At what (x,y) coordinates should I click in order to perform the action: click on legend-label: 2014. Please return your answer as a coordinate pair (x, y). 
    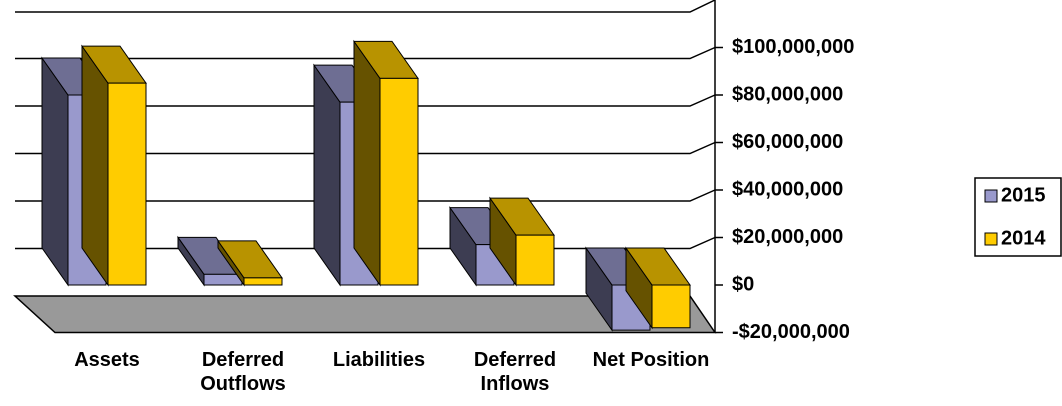
    Looking at the image, I should click on (1023, 238).